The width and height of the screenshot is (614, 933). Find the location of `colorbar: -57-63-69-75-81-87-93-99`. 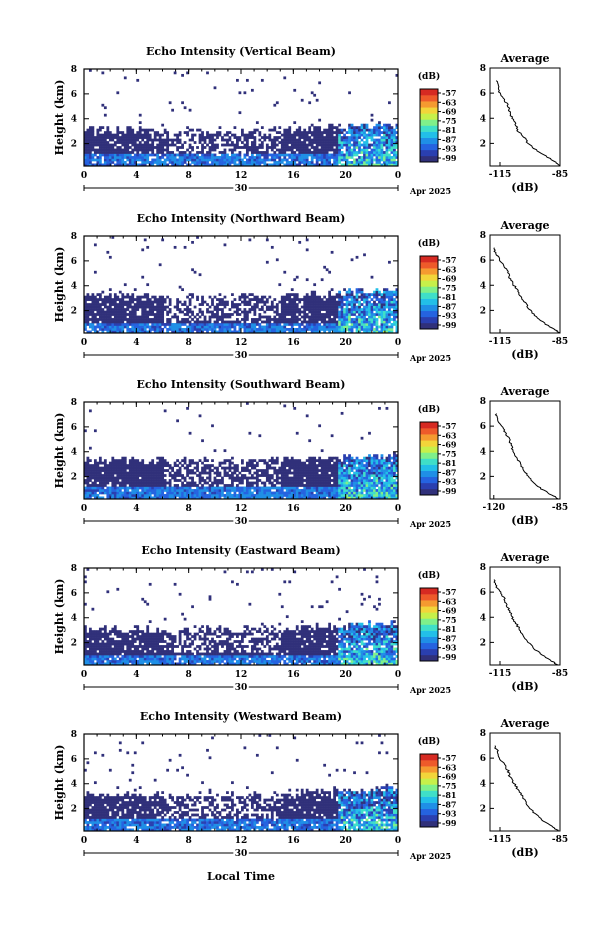

colorbar: -57-63-69-75-81-87-93-99 is located at coordinates (438, 125).